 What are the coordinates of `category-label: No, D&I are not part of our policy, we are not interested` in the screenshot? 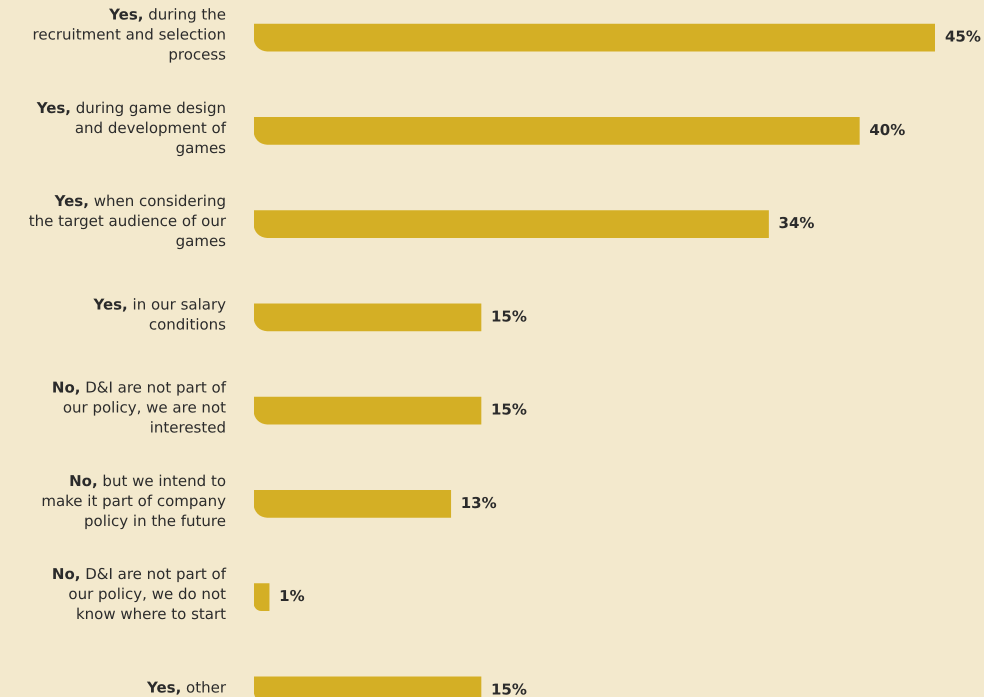 It's located at (139, 407).